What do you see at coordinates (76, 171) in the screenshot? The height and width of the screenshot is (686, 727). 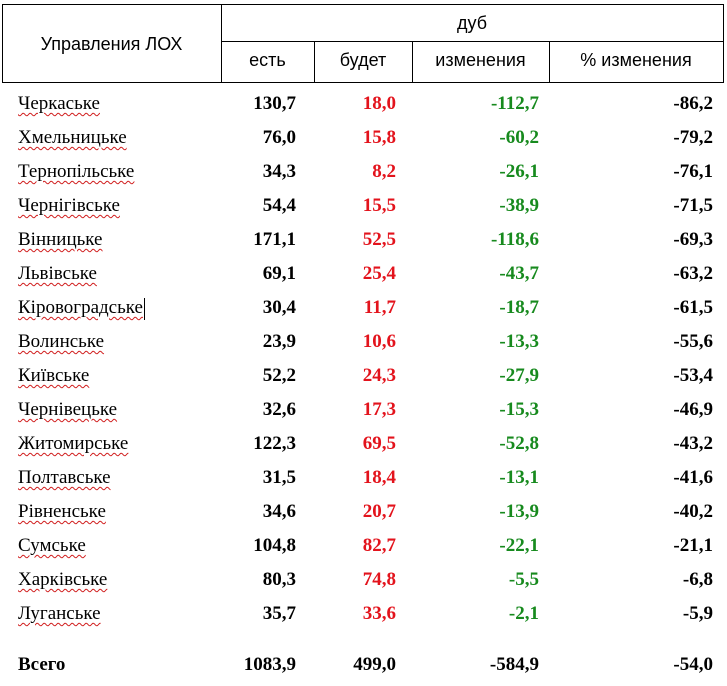 I see `row-name: Тернопільське` at bounding box center [76, 171].